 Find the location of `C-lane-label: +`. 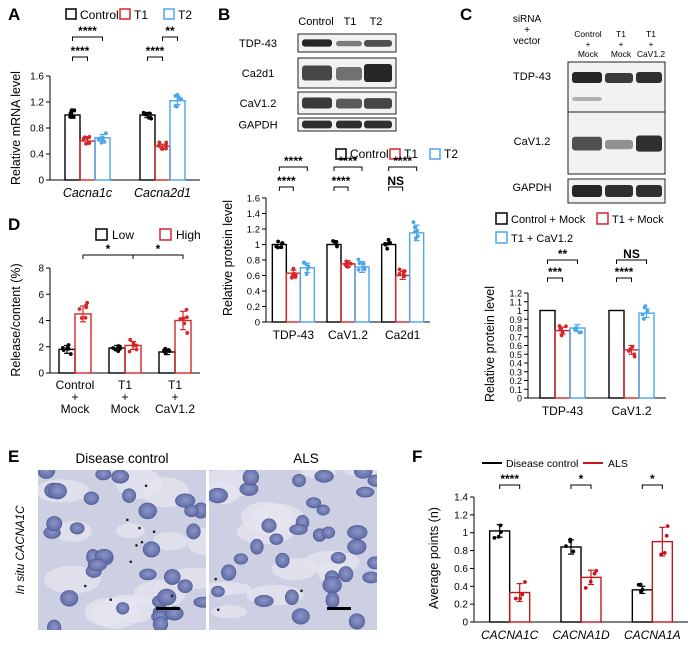

C-lane-label: + is located at coordinates (651, 44).